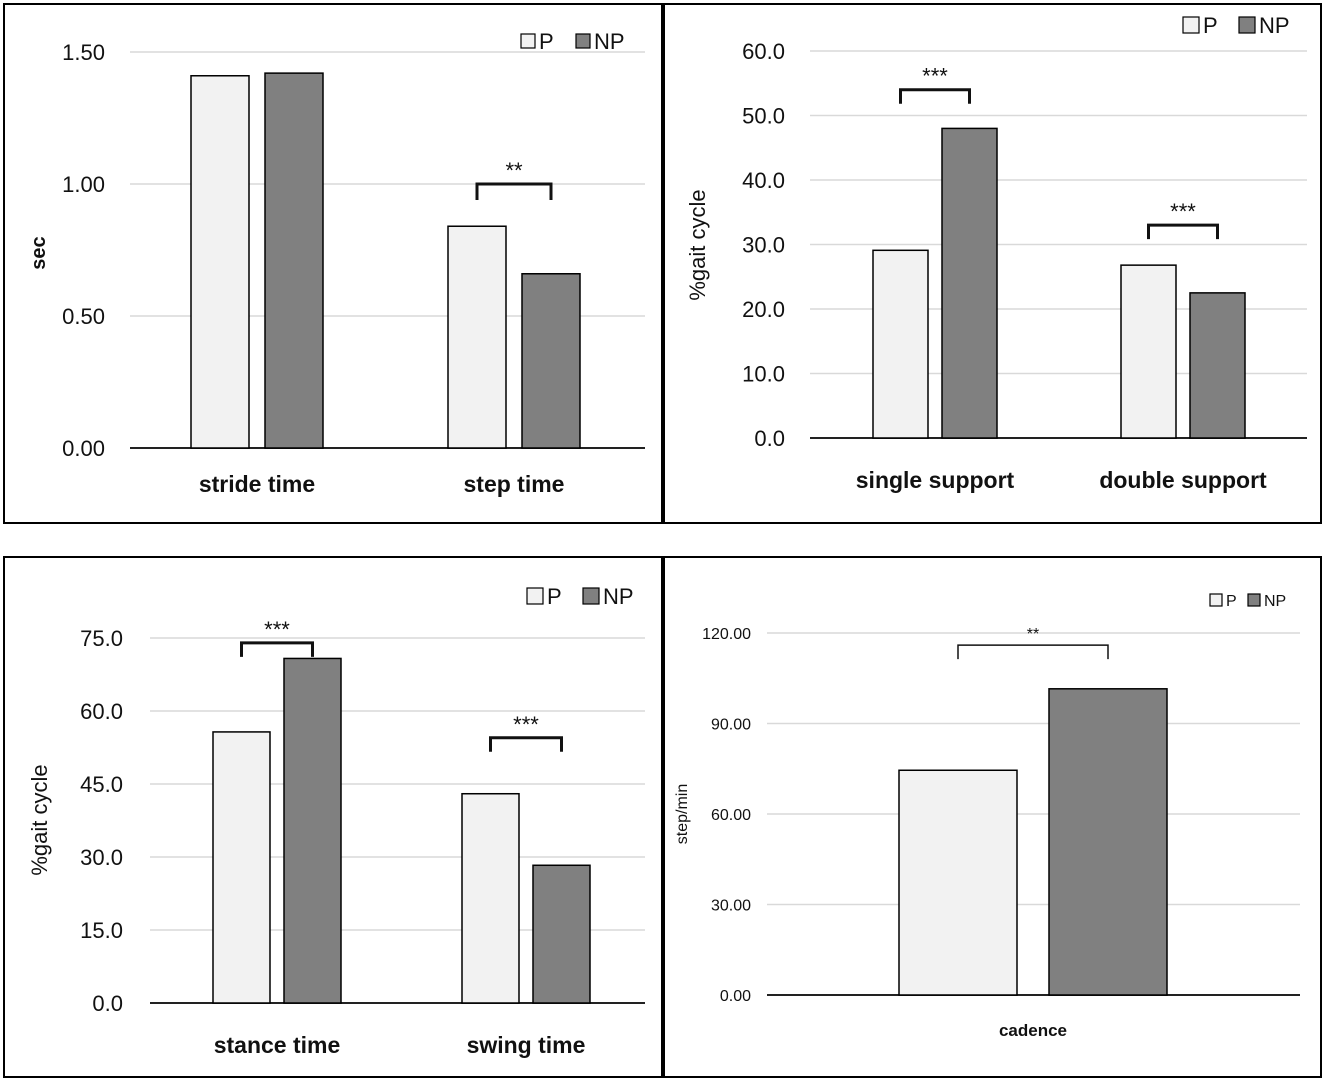 The height and width of the screenshot is (1082, 1325). I want to click on y-tick-label: 45.0, so click(101, 784).